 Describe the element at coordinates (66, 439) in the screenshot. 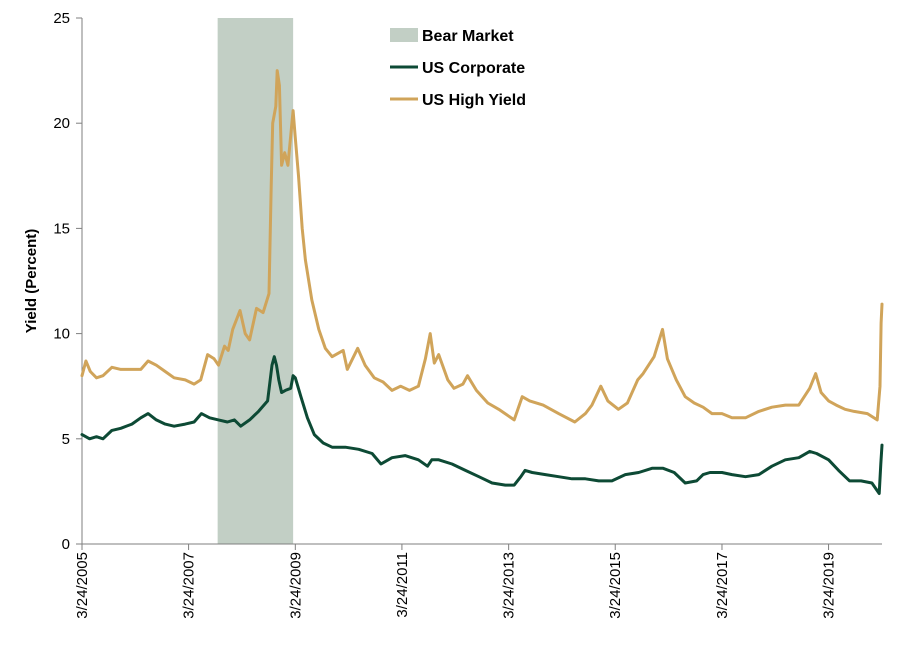

I see `y-tick-label: 5` at that location.